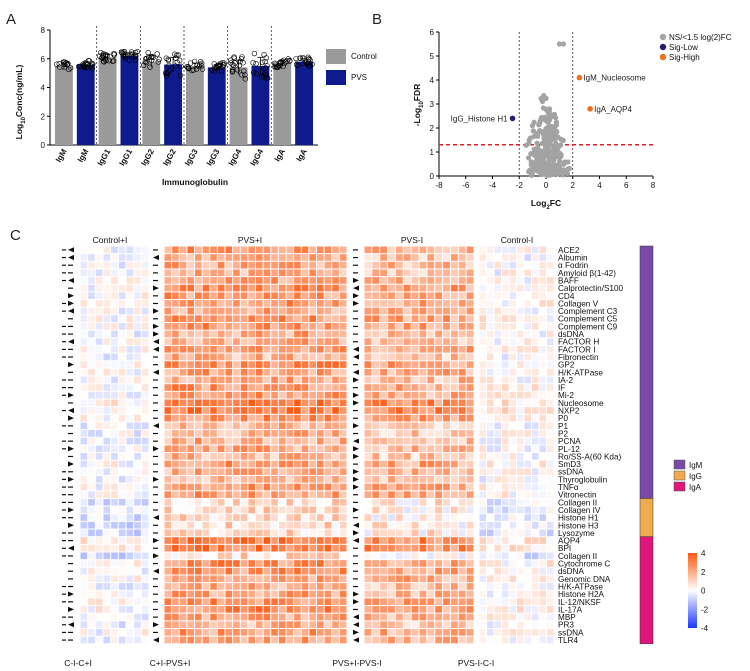 The image size is (750, 671). What do you see at coordinates (20, 102) in the screenshot?
I see `y-axis-label: Log10Conc(ng/mL)` at bounding box center [20, 102].